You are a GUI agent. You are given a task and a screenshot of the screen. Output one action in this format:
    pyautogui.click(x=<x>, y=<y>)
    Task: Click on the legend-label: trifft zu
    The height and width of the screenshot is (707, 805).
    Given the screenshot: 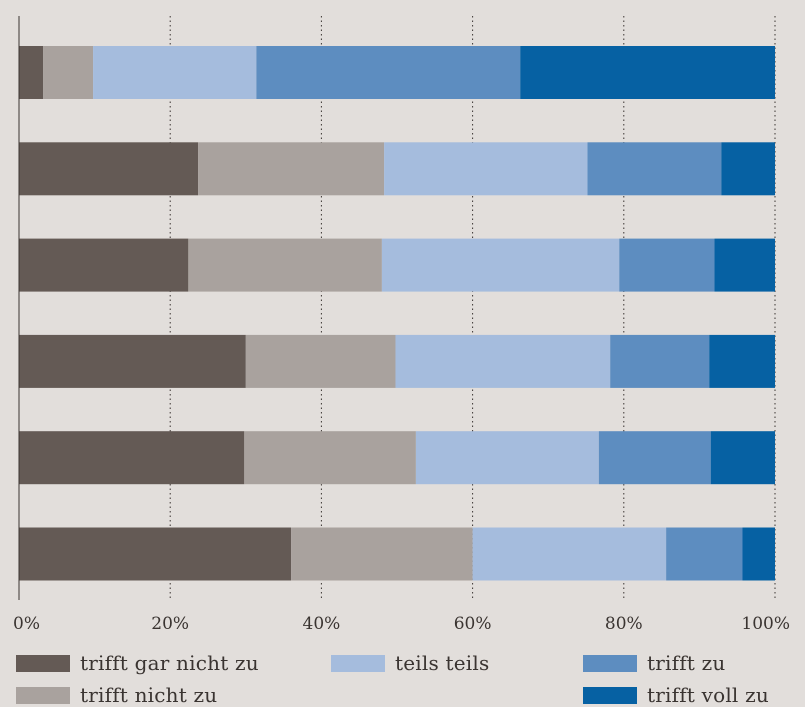 What is the action you would take?
    pyautogui.click(x=686, y=663)
    